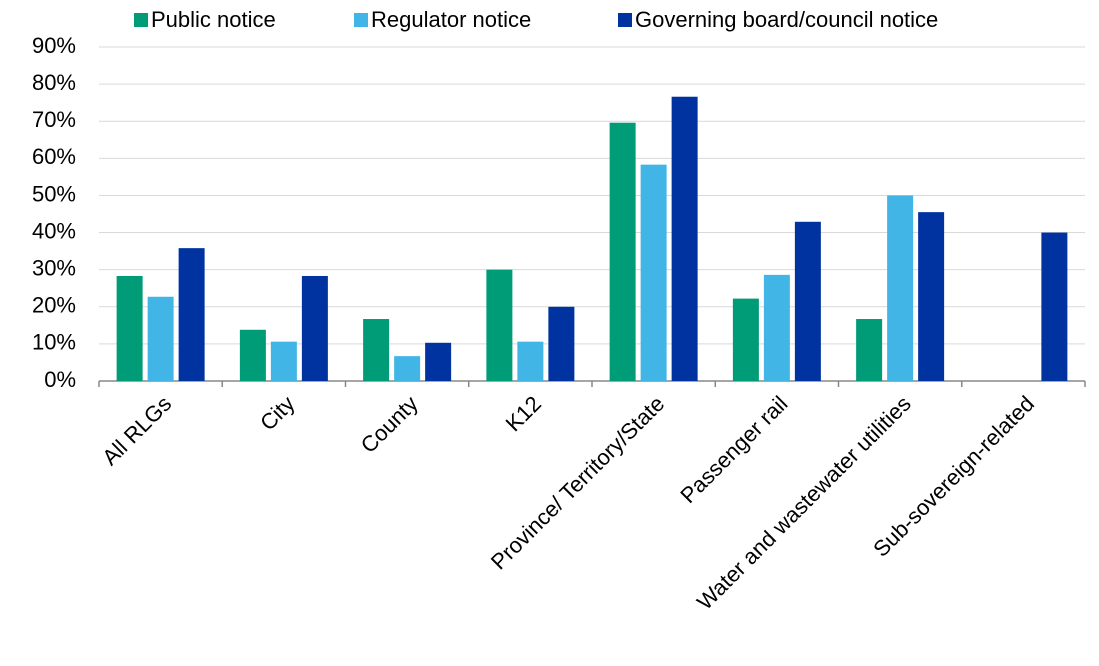 The image size is (1099, 666). What do you see at coordinates (54, 305) in the screenshot?
I see `y-tick-label: 20%` at bounding box center [54, 305].